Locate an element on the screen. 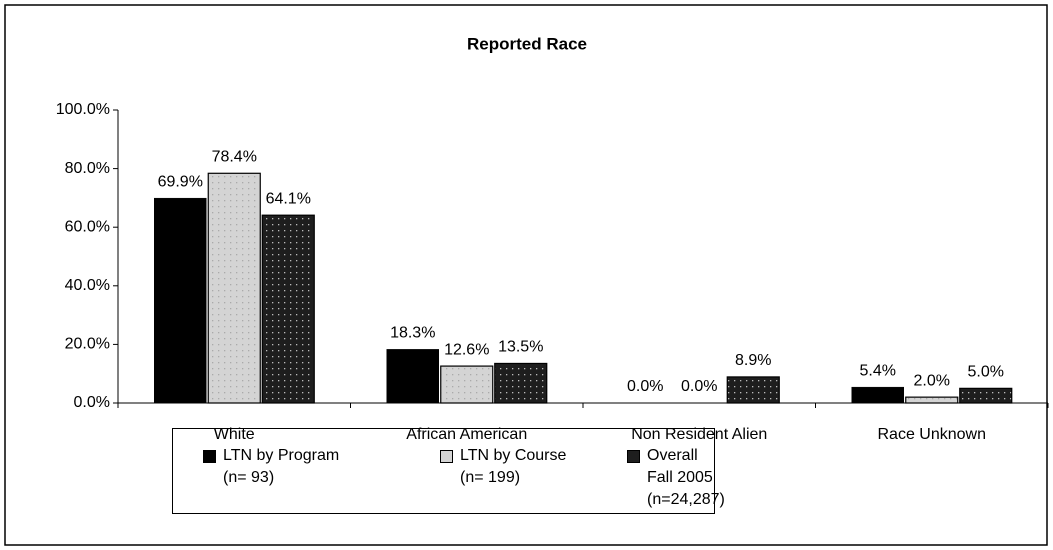 The image size is (1053, 550). legend-item: Overall Fall 2005 (n=24,287) is located at coordinates (675, 478).